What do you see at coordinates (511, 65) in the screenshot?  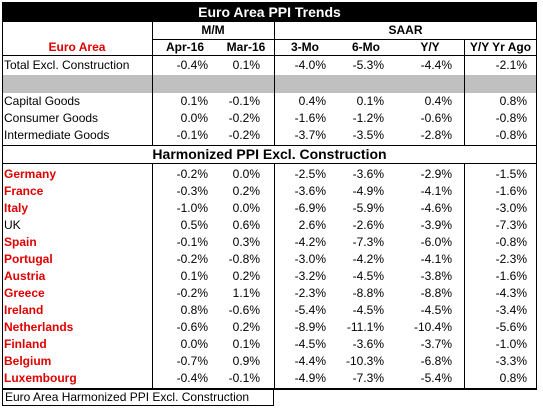 I see `value-cell: -2.1%` at bounding box center [511, 65].